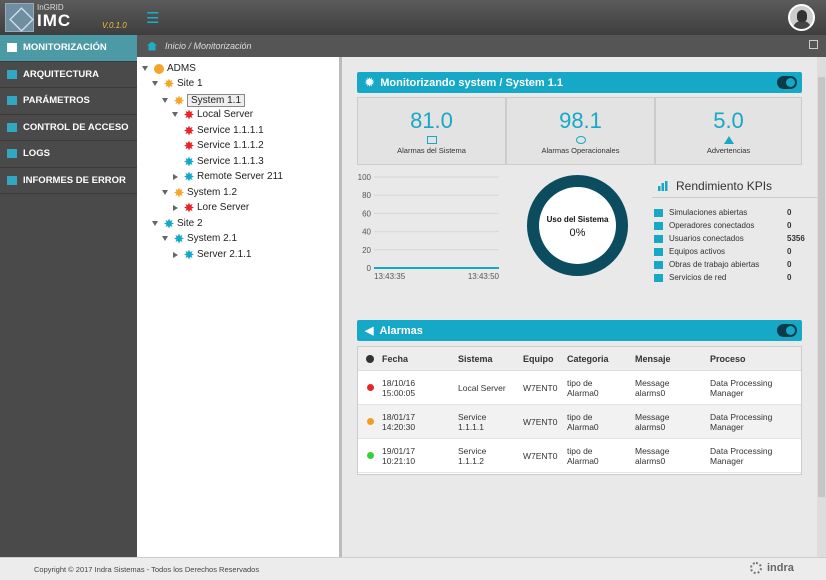  I want to click on logo-icon, so click(19, 17).